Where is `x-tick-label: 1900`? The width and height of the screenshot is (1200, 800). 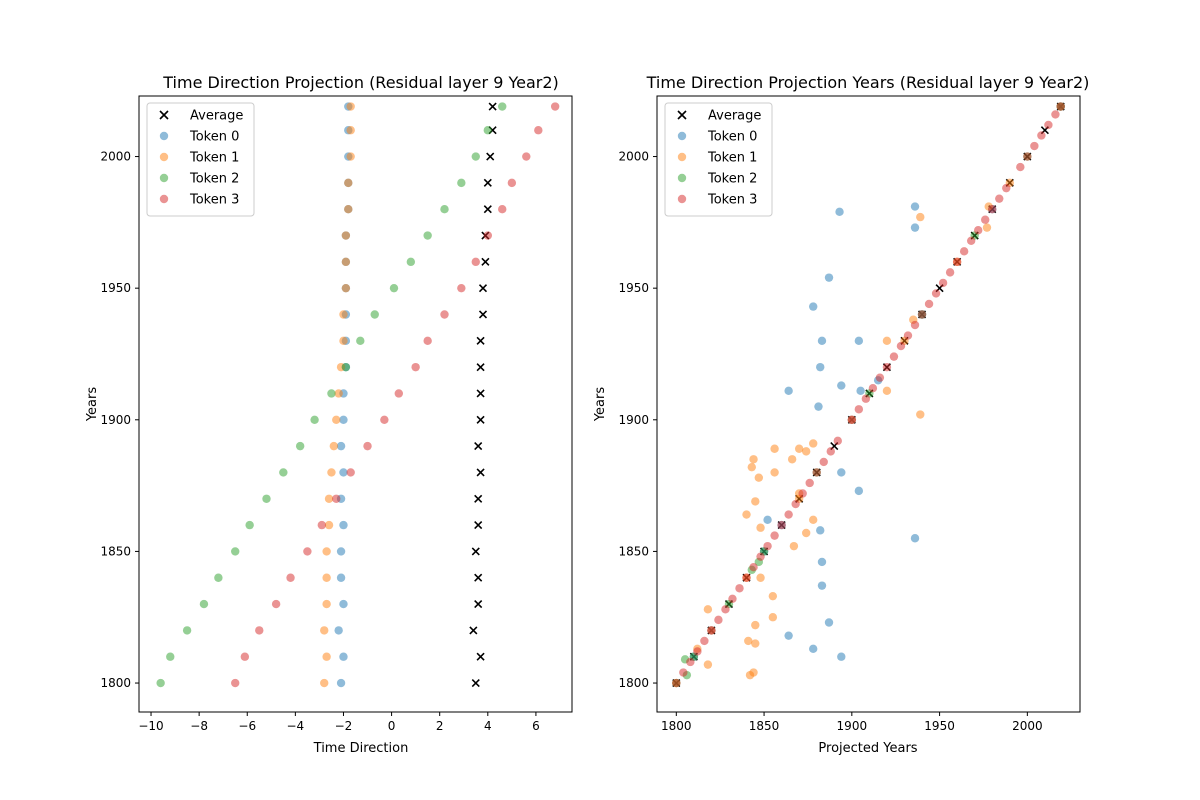 x-tick-label: 1900 is located at coordinates (852, 726).